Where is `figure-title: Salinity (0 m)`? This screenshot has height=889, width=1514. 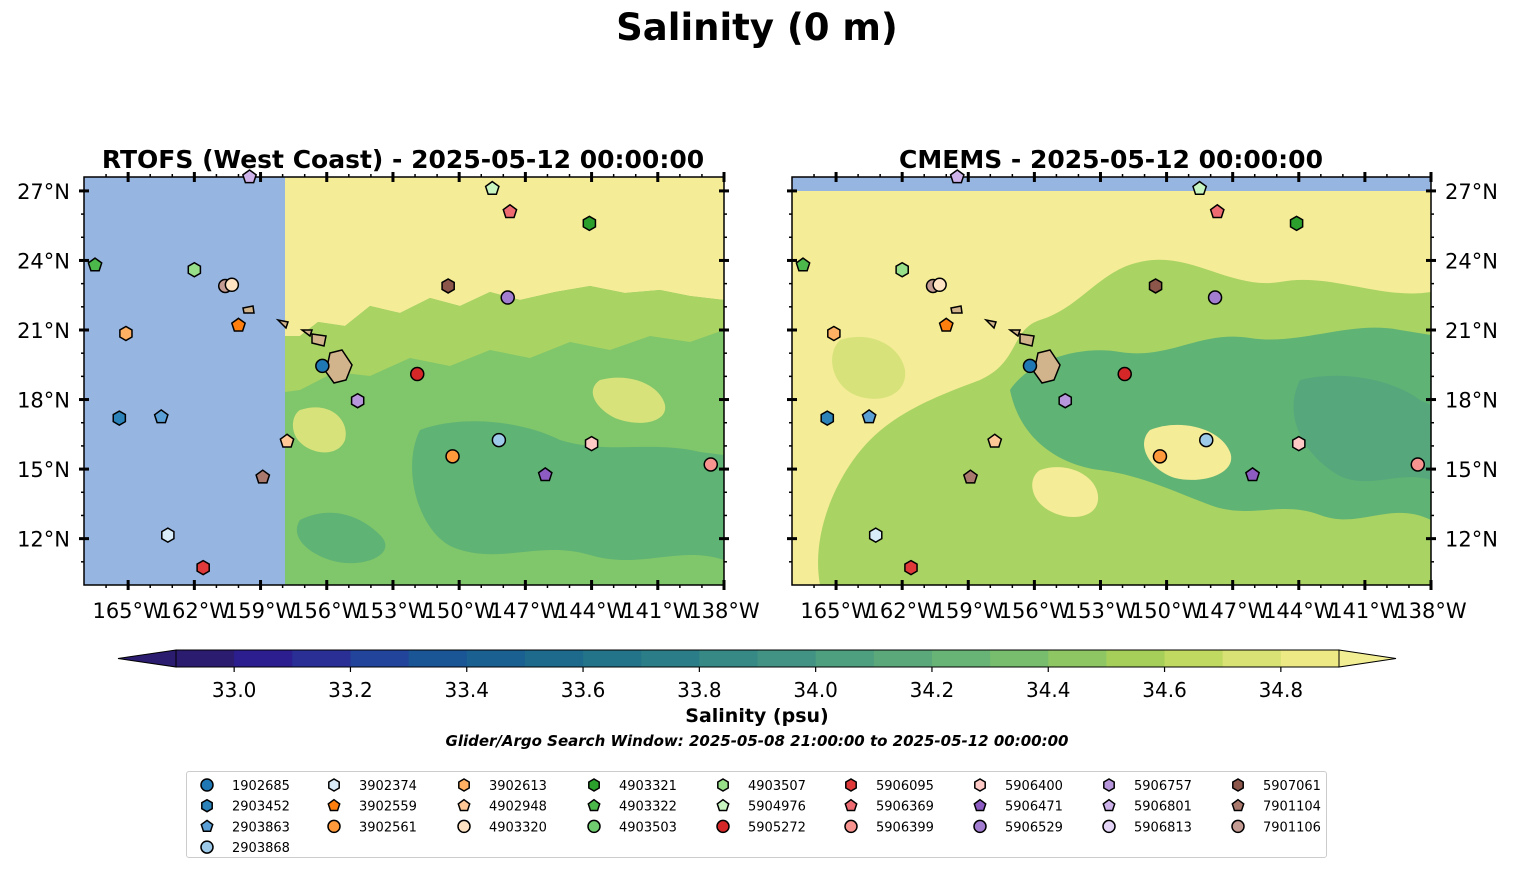 figure-title: Salinity (0 m) is located at coordinates (757, 27).